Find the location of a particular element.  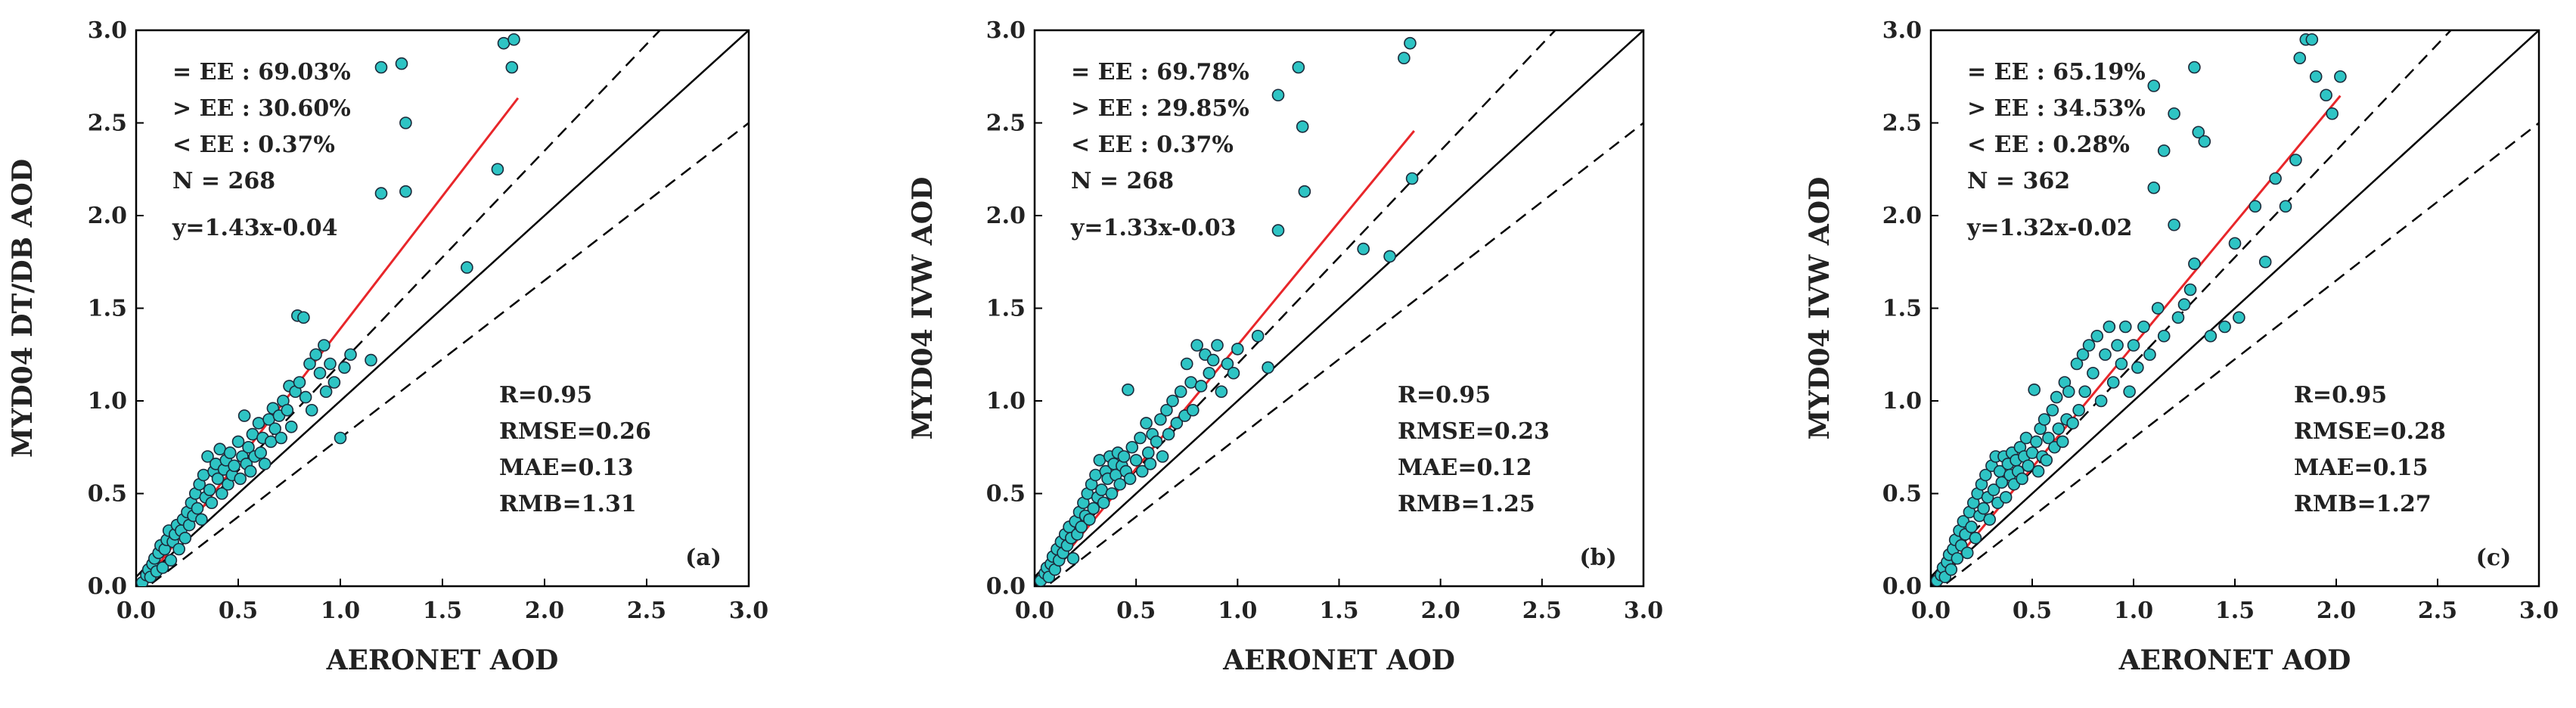

stats-left-line: < EE : 0.37% is located at coordinates (1152, 145).